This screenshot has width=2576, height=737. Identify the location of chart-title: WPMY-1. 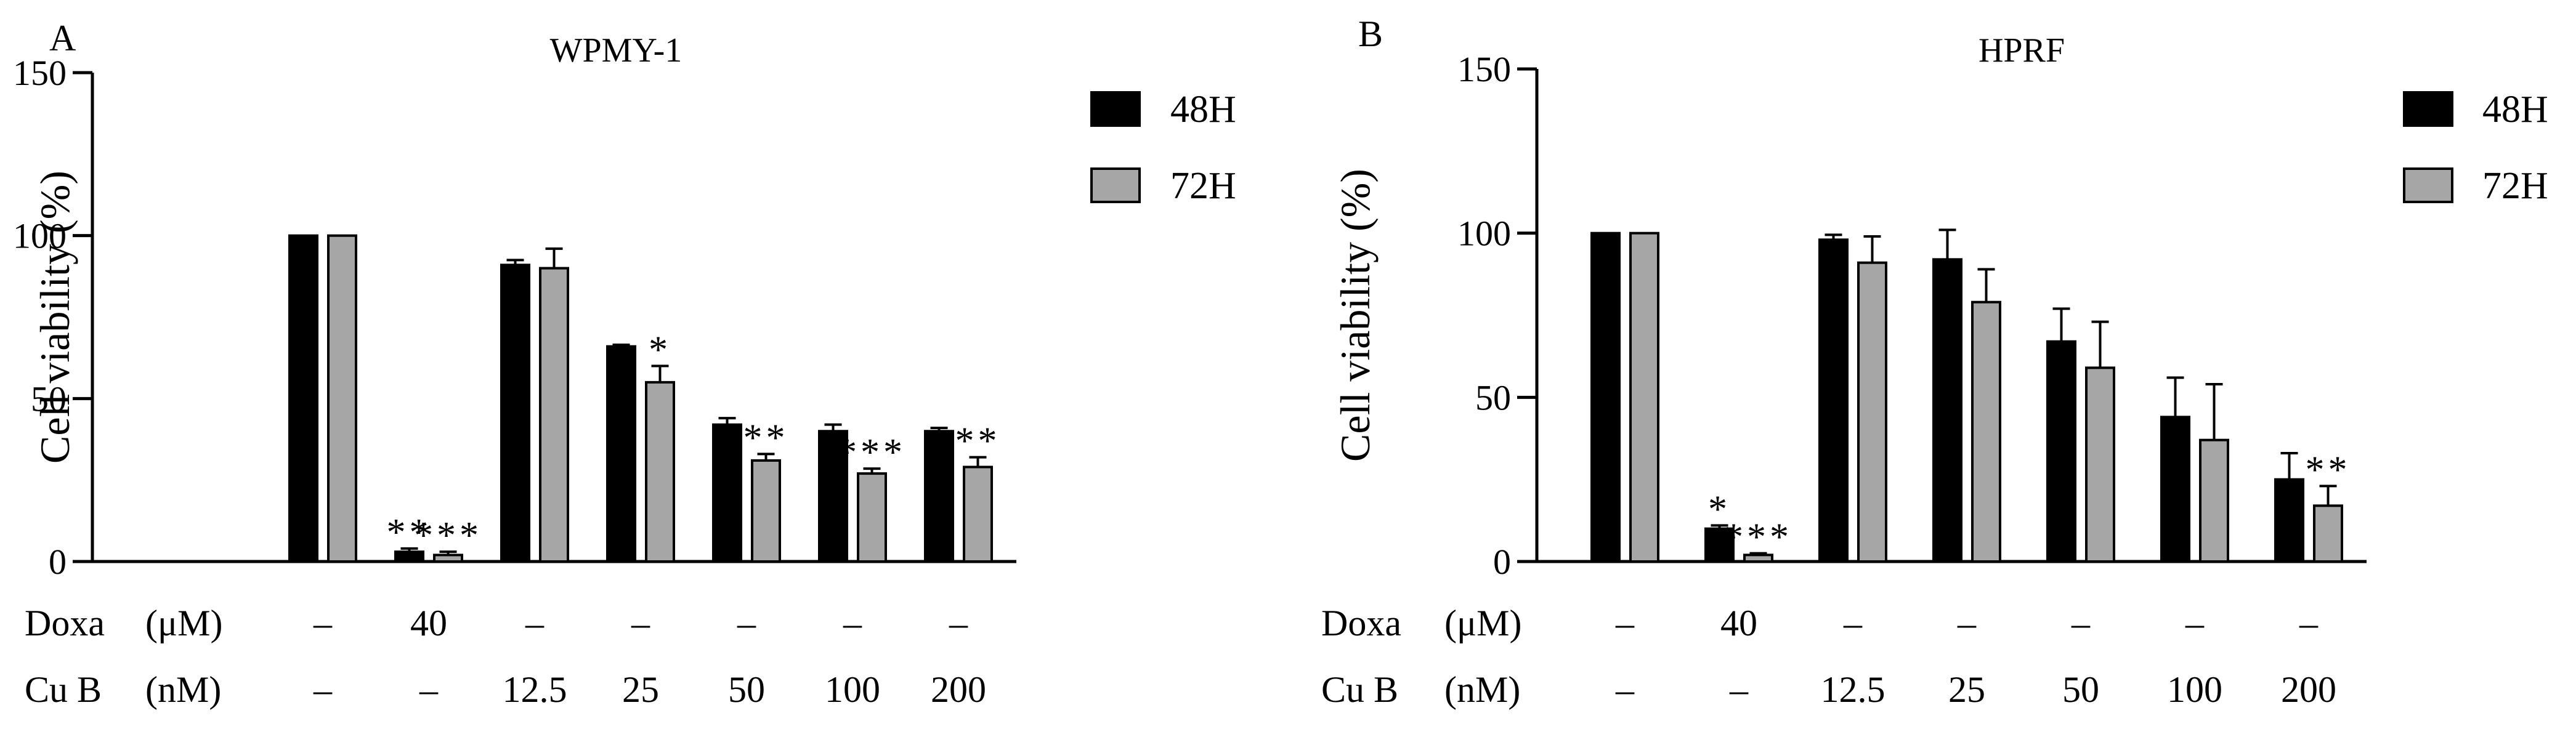
(616, 51).